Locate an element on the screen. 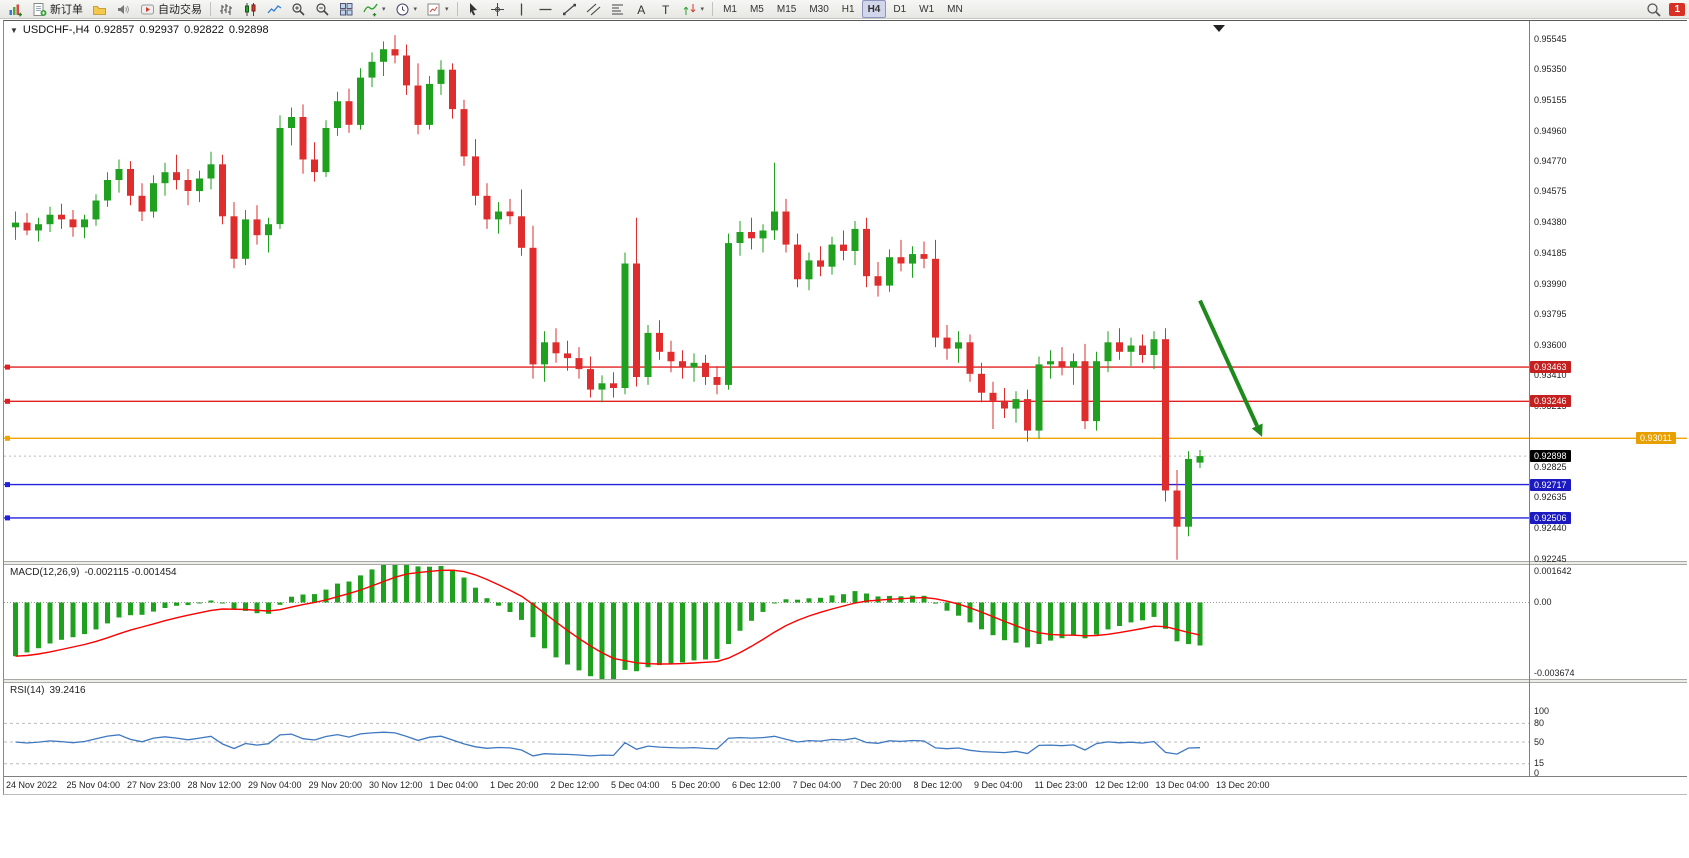  new-order-button: 新订单 is located at coordinates (57, 9).